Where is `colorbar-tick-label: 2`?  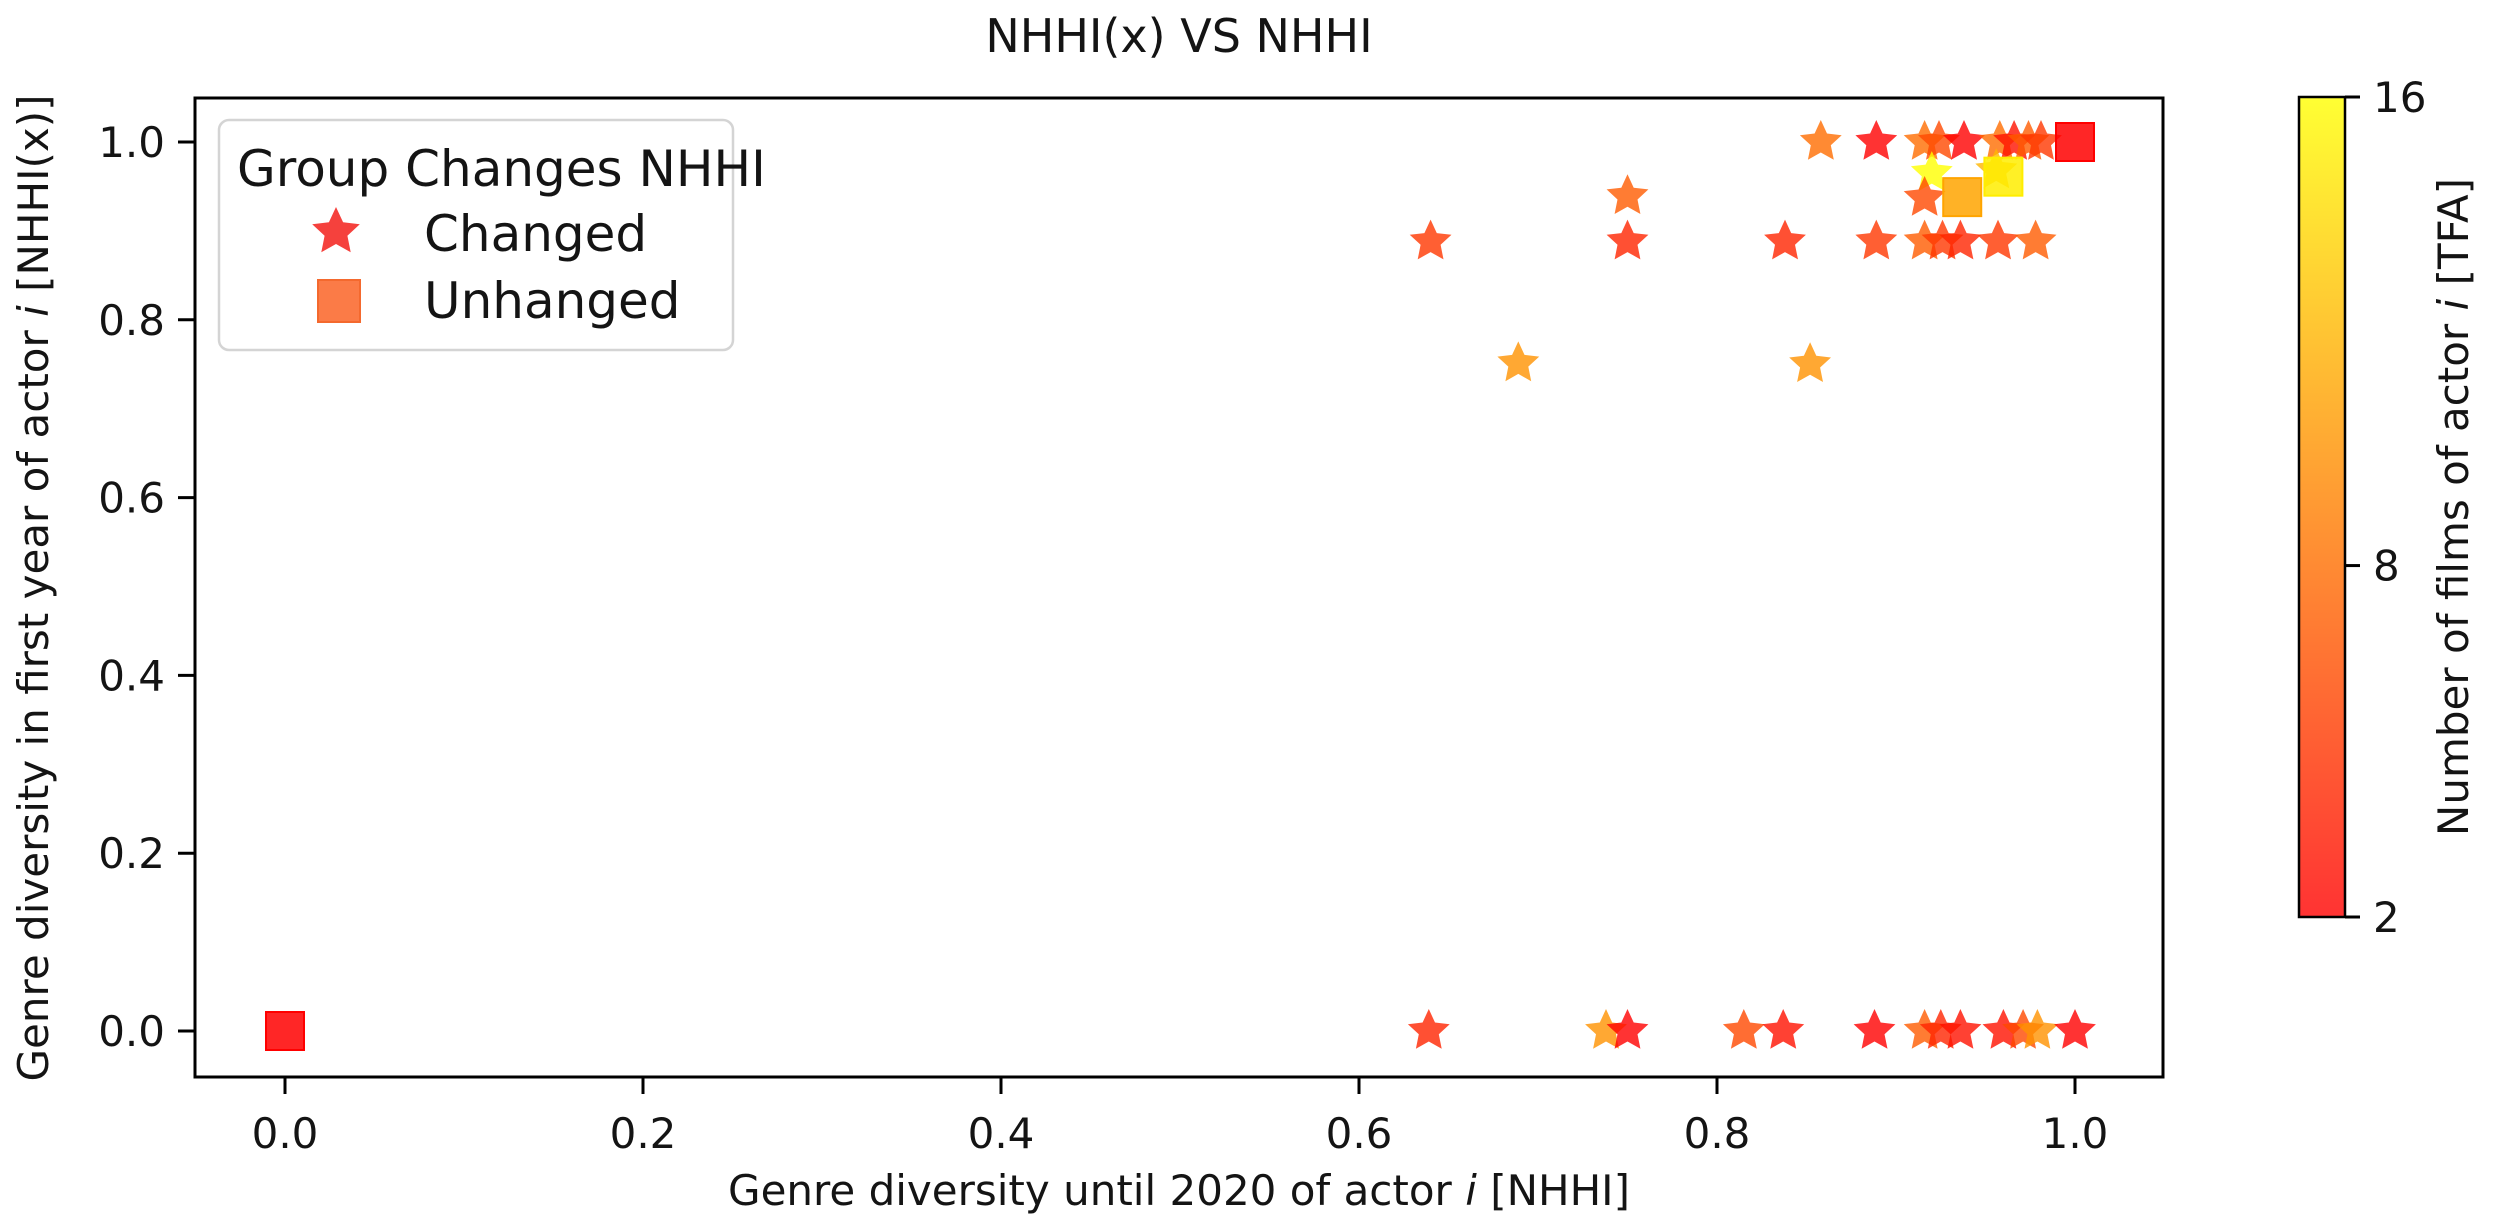 colorbar-tick-label: 2 is located at coordinates (2386, 917).